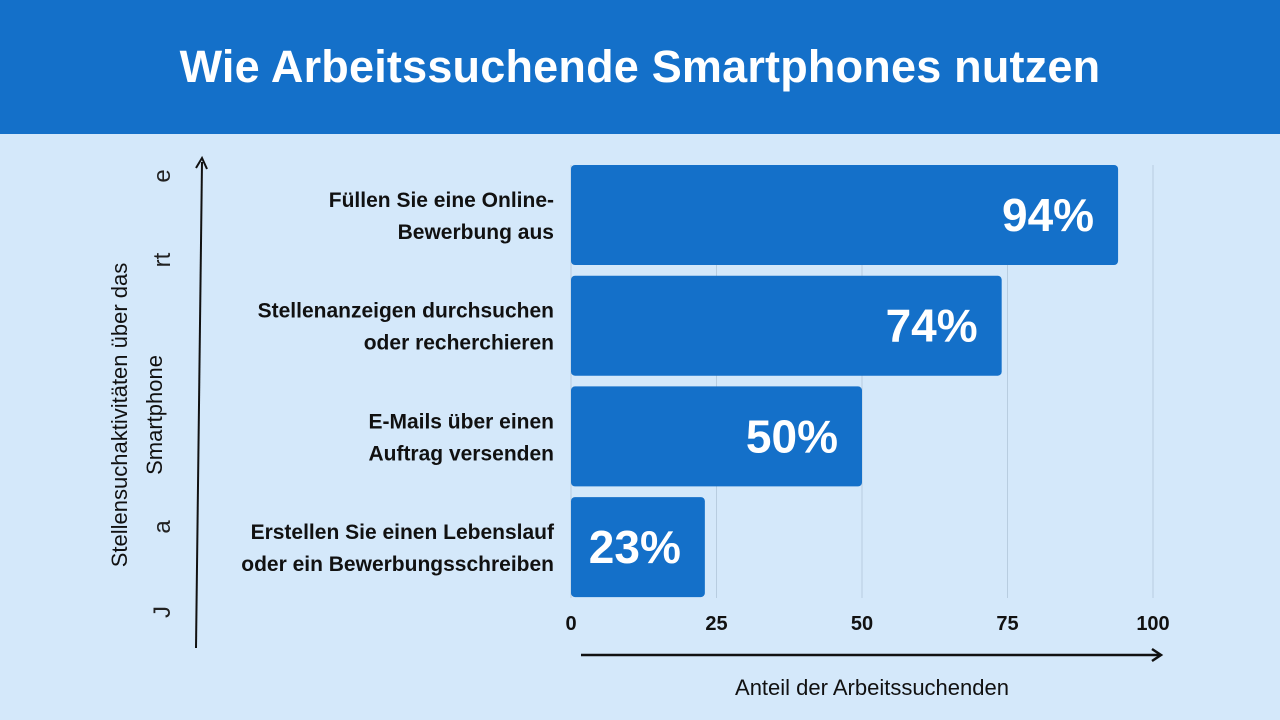 The image size is (1280, 720). Describe the element at coordinates (716, 624) in the screenshot. I see `x-tick-label: 25` at that location.